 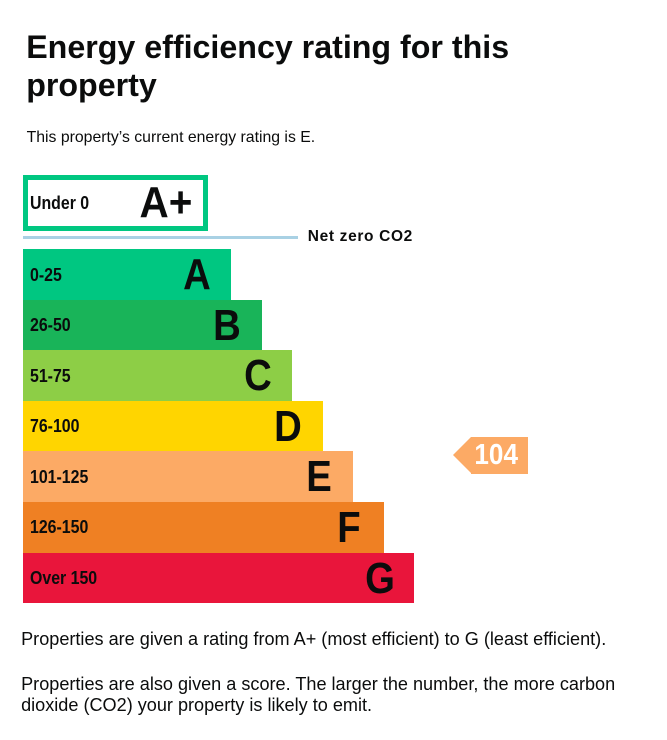 I want to click on rating-band-range: Over 150, so click(x=64, y=577).